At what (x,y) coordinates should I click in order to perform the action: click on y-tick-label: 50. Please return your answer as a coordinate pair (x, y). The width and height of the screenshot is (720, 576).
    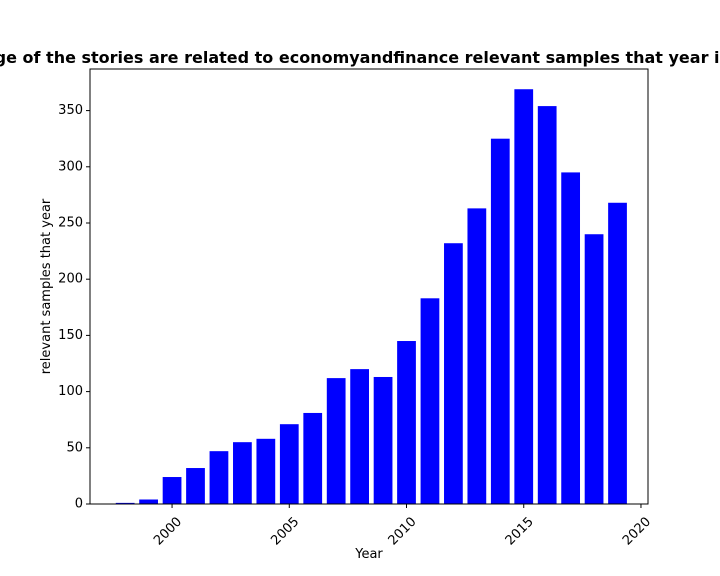
    Looking at the image, I should click on (74, 447).